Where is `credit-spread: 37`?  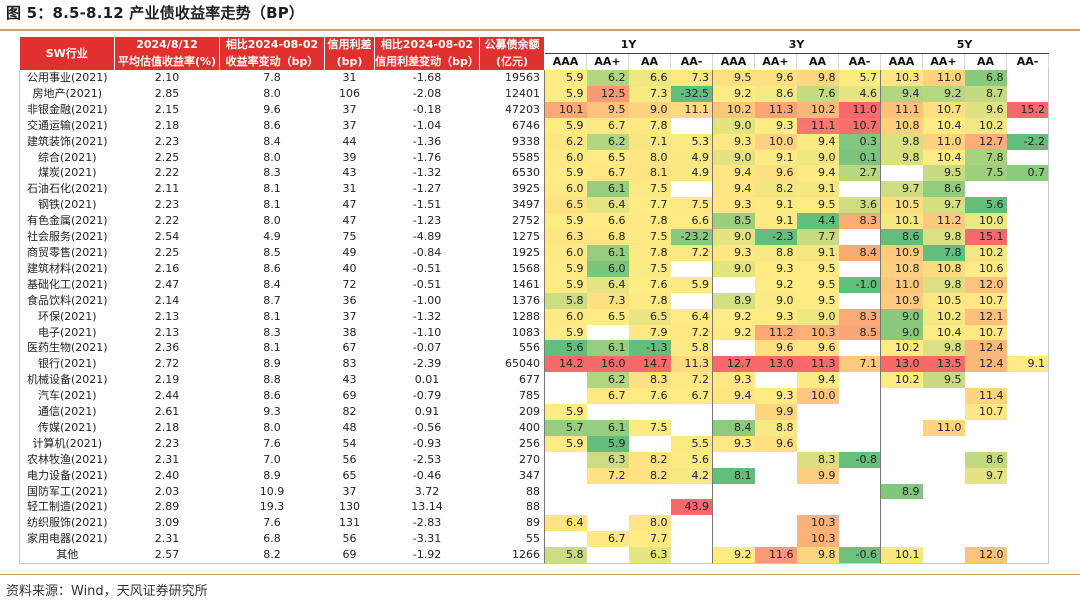 credit-spread: 37 is located at coordinates (349, 109).